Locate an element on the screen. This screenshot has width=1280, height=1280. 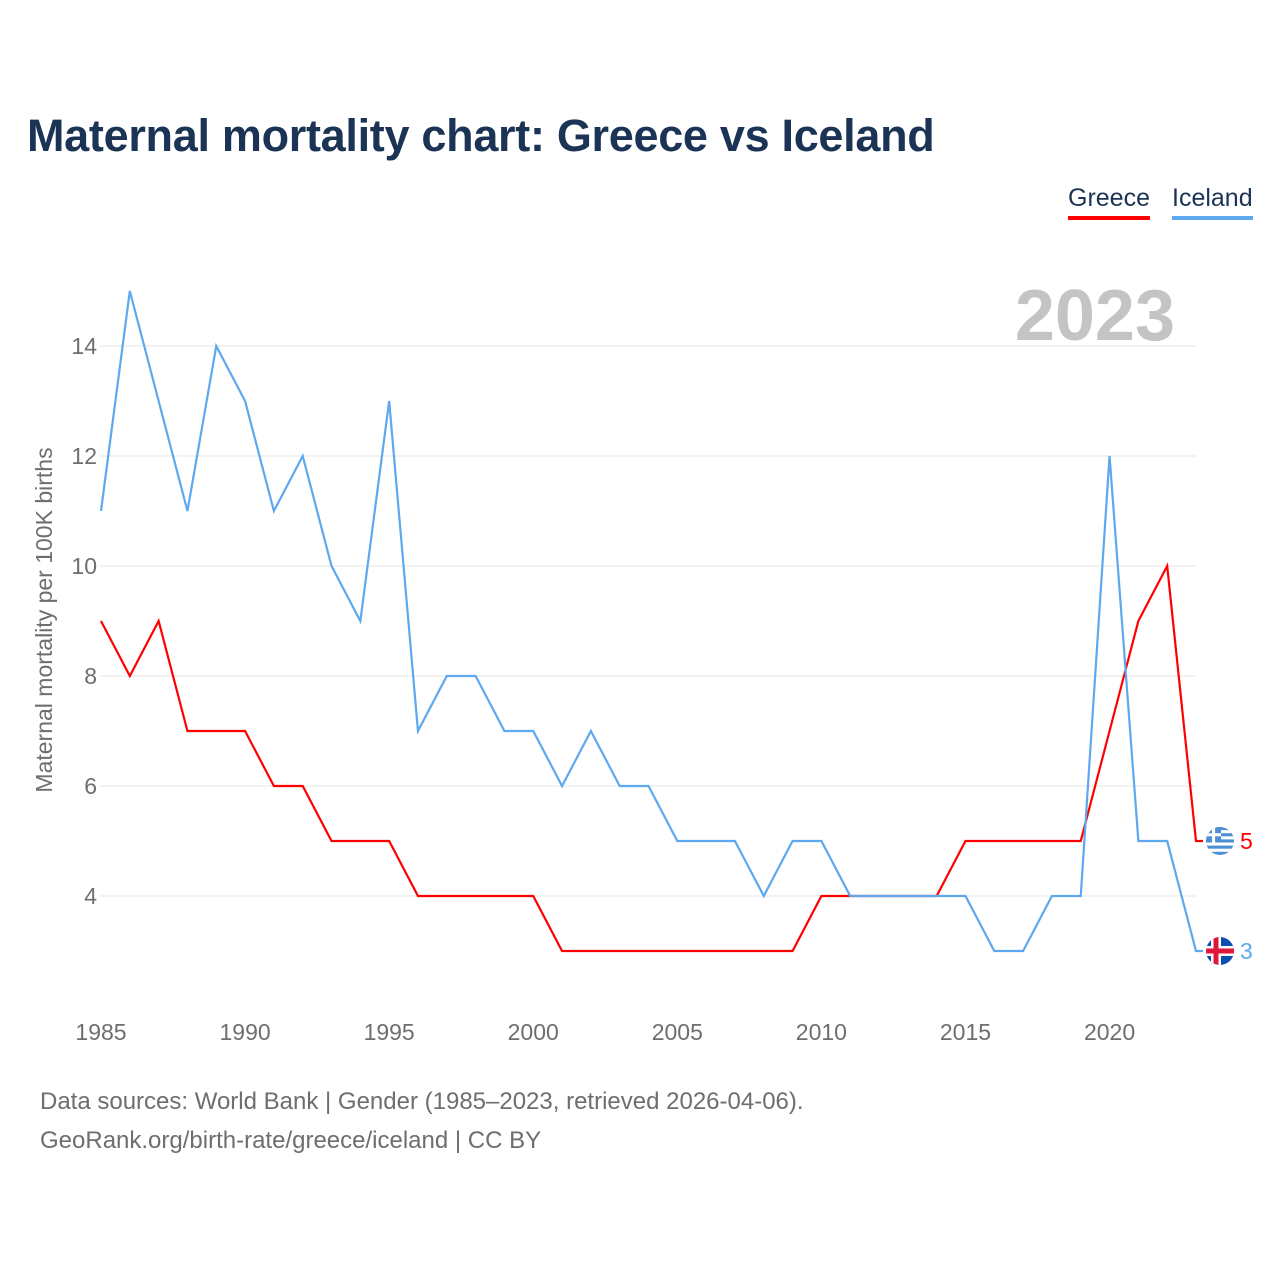
greece-flag-icon is located at coordinates (1220, 841).